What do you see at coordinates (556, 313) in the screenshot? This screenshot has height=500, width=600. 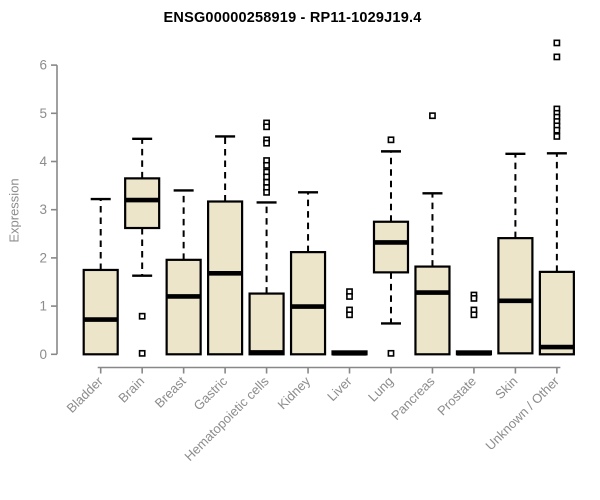 I see `box-unknown-other` at bounding box center [556, 313].